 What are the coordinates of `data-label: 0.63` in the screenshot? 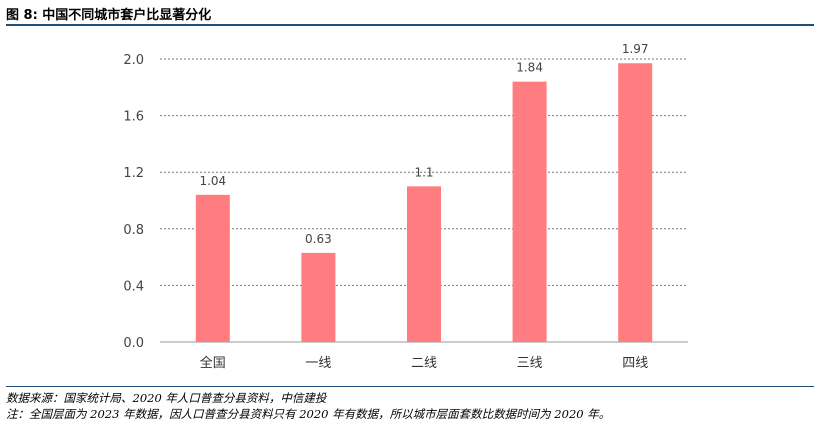 It's located at (318, 239).